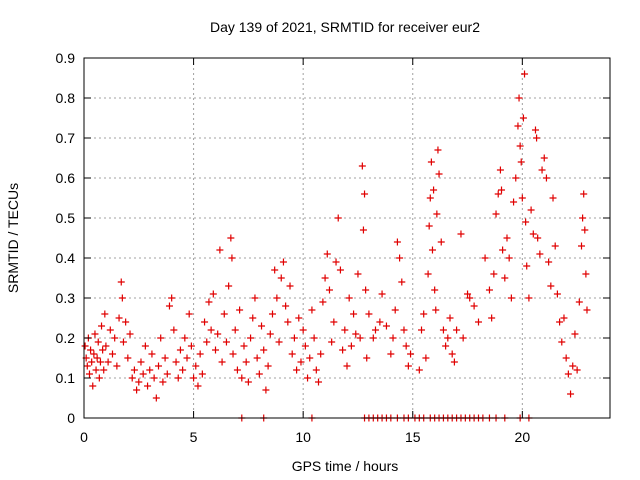  I want to click on x-tick-label: 10, so click(303, 437).